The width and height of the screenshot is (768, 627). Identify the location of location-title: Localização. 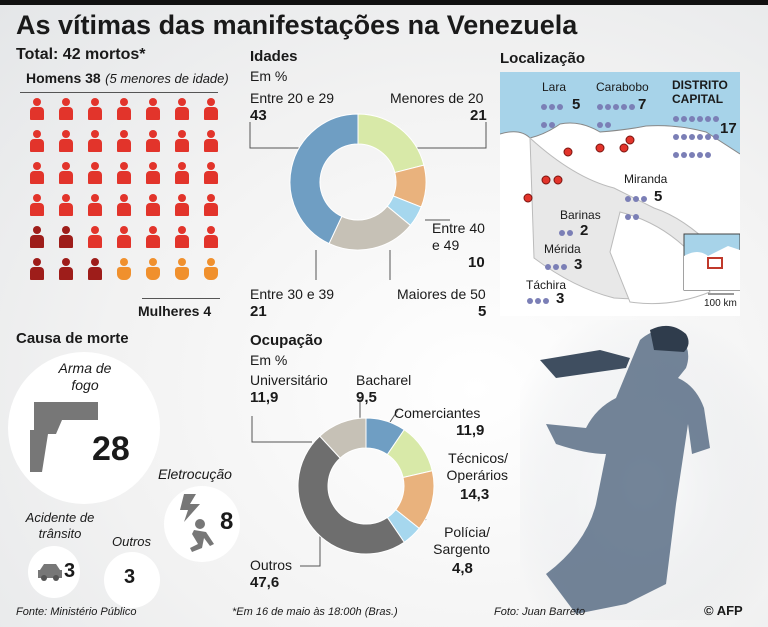
(543, 58).